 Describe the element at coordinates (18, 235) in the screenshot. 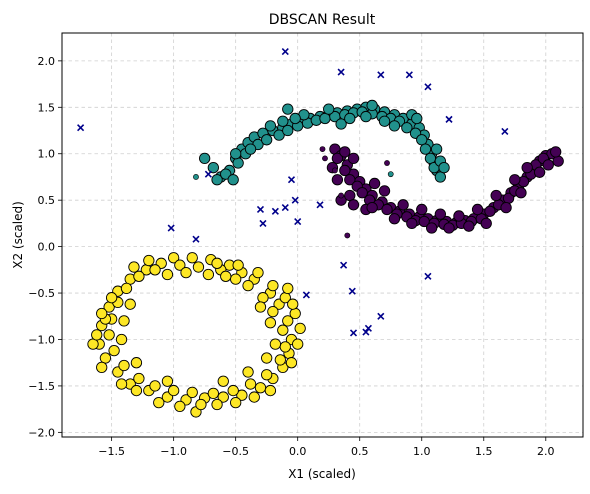

I see `y-axis-label: X2 (scaled)` at that location.